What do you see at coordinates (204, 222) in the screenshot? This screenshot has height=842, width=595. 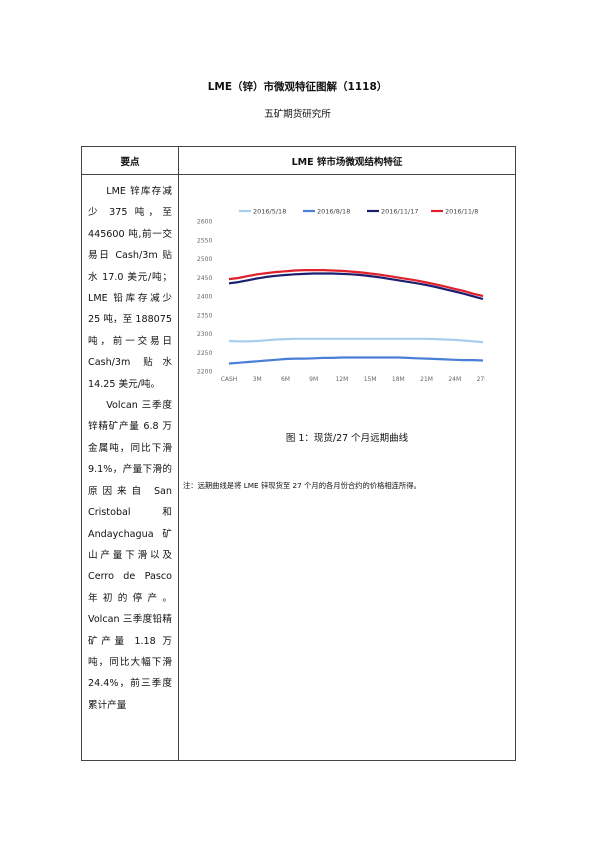 I see `y-tick-label: 2600` at bounding box center [204, 222].